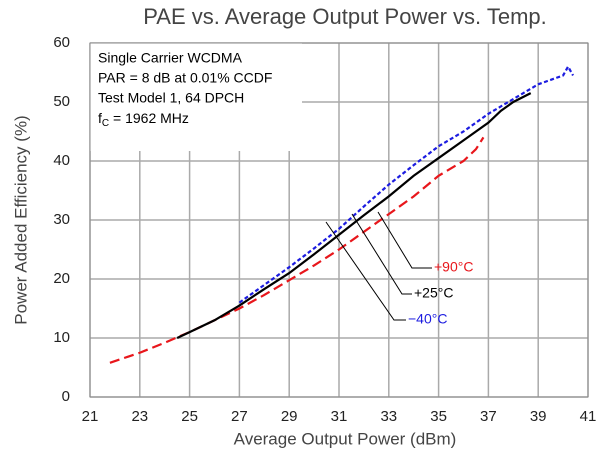 Image resolution: width=611 pixels, height=456 pixels. What do you see at coordinates (185, 78) in the screenshot?
I see `annotation: PAR = 8 dB at 0.01% CCDF` at bounding box center [185, 78].